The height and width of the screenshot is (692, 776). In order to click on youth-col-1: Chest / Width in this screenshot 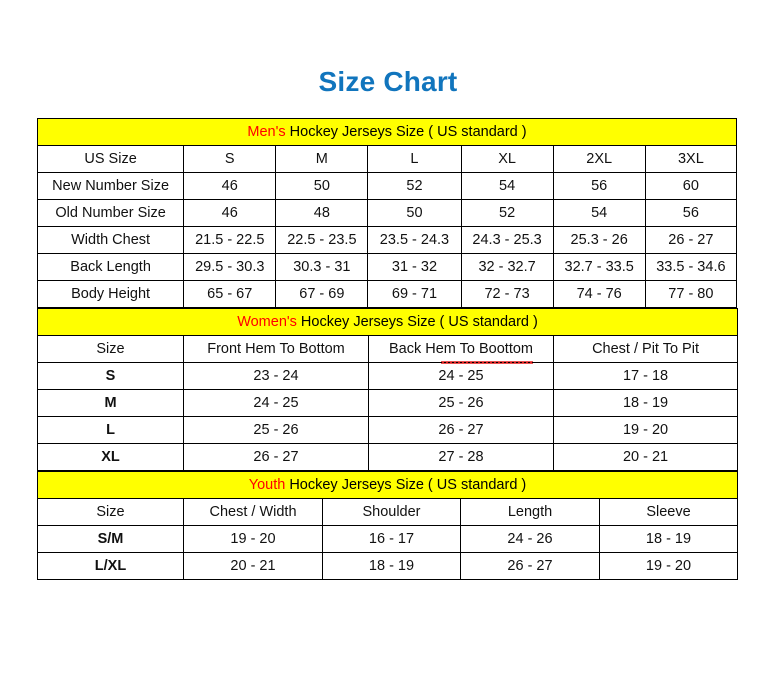, I will do `click(253, 512)`.